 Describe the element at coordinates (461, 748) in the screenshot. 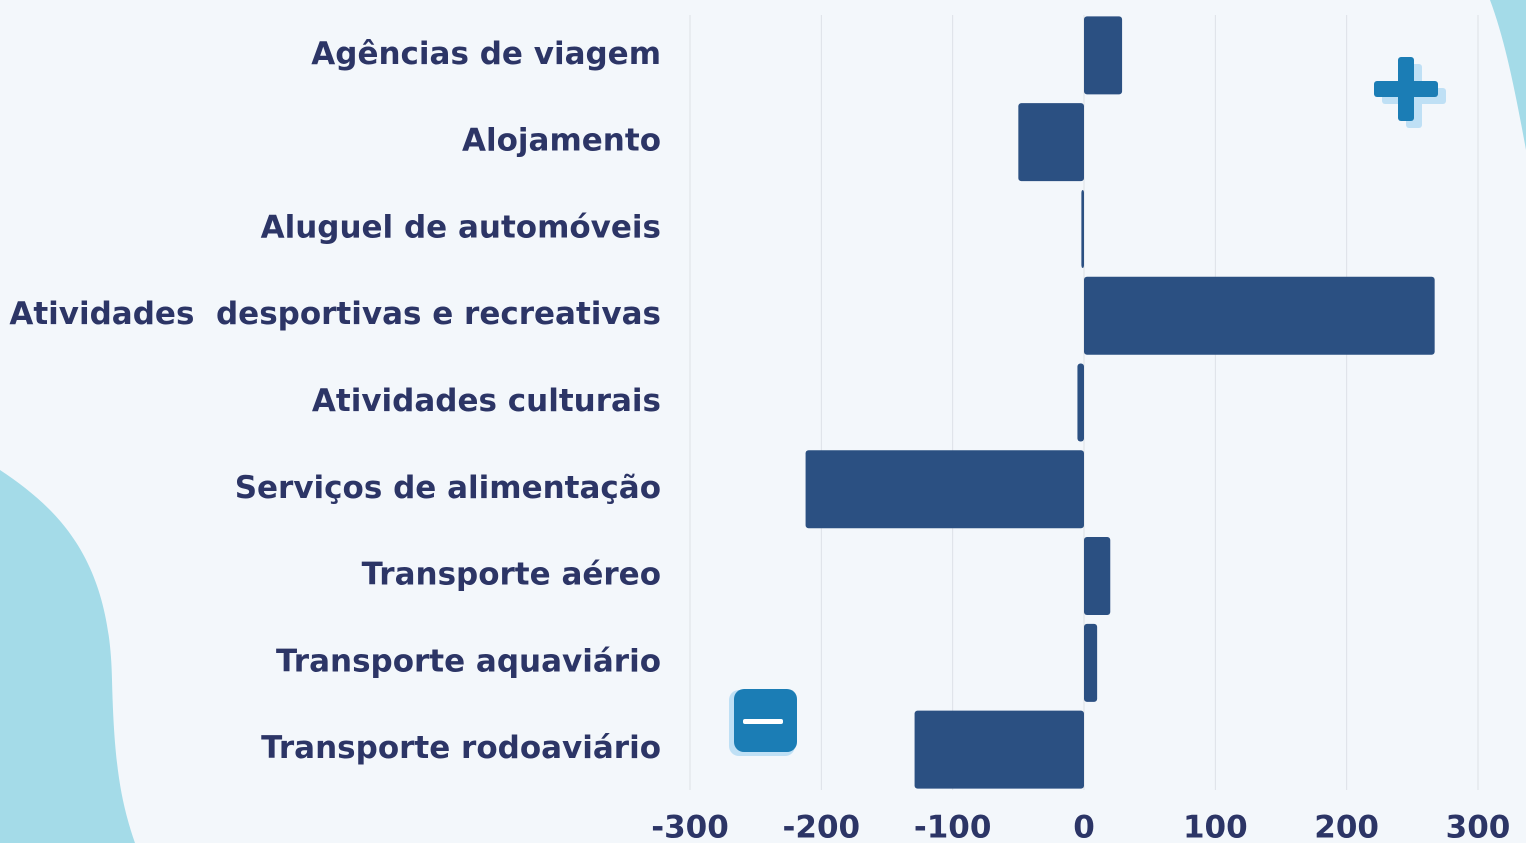

I see `y-tick-label: Transporte rodoaviário` at that location.